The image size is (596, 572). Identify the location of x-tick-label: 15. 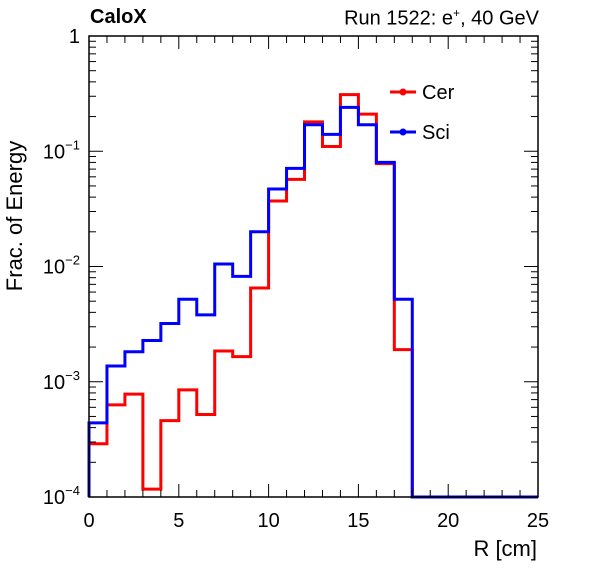
(358, 521).